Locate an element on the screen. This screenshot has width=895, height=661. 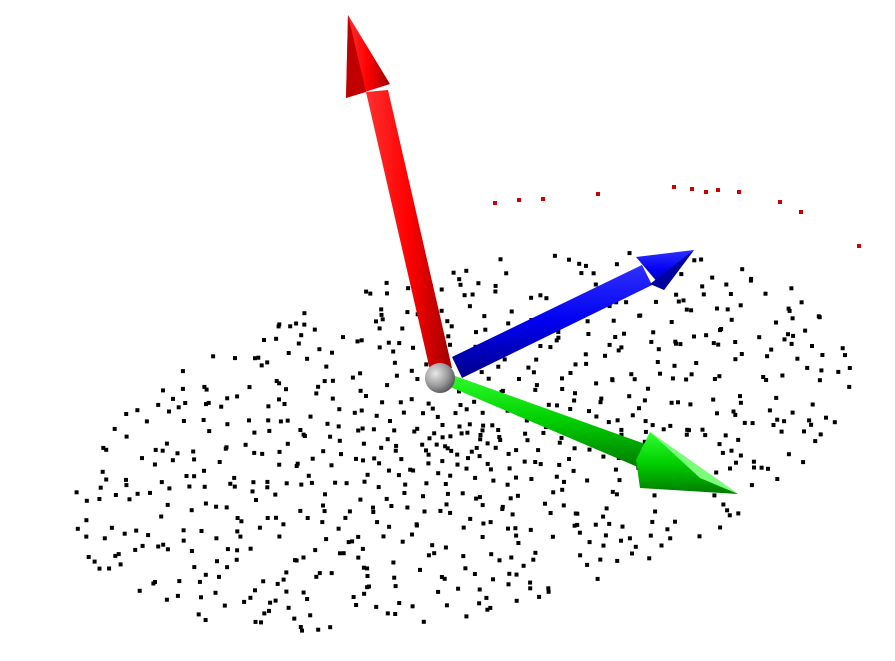
blue-axis-arrow is located at coordinates (573, 314).